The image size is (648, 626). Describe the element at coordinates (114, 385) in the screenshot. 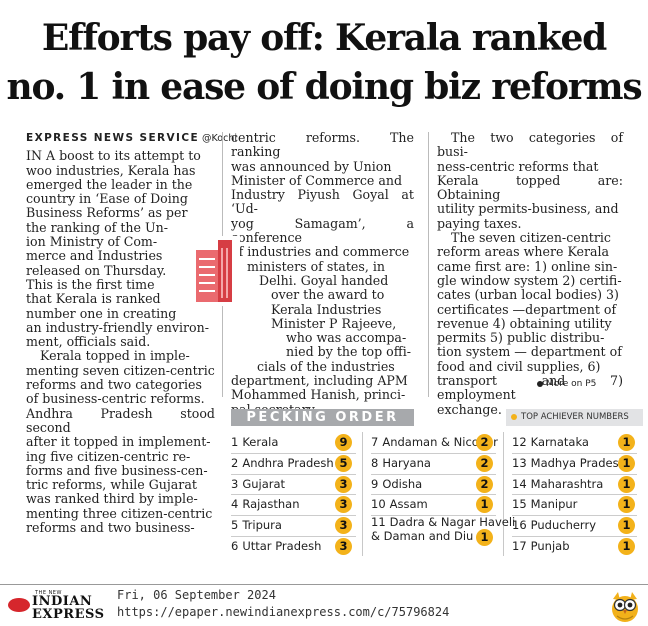

I see `article-text-line: reforms and two categories` at that location.